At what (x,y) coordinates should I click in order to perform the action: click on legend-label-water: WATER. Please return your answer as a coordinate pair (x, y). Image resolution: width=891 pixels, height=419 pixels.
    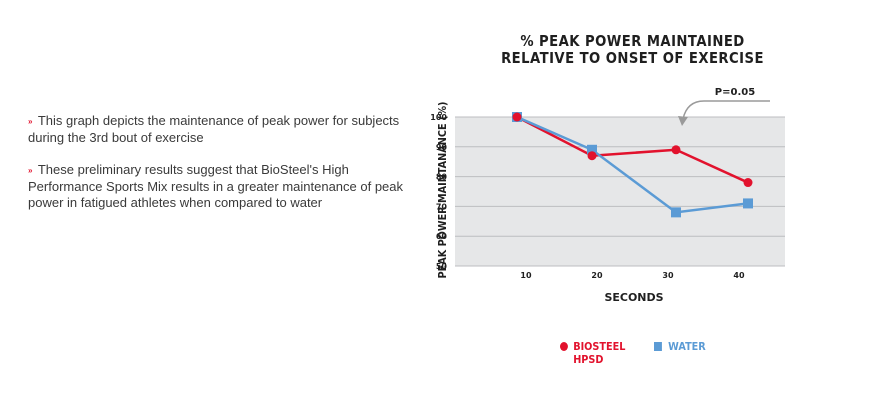
    Looking at the image, I should click on (687, 346).